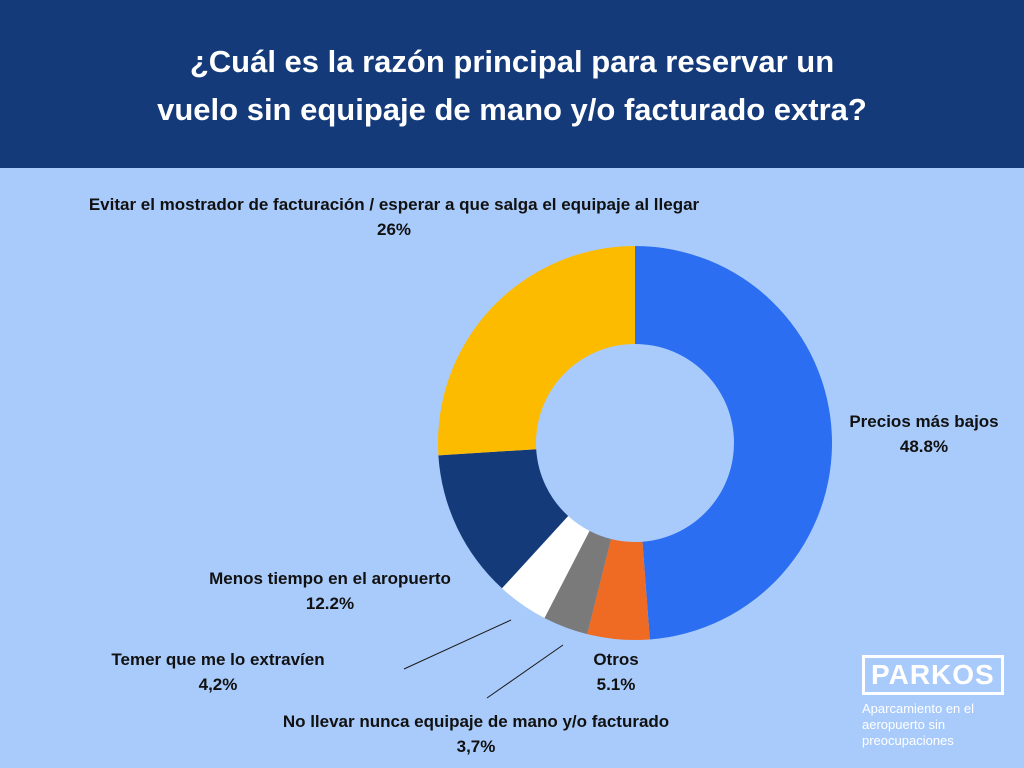 This screenshot has height=768, width=1024. Describe the element at coordinates (924, 421) in the screenshot. I see `label-precios-text: Precios más bajos` at that location.